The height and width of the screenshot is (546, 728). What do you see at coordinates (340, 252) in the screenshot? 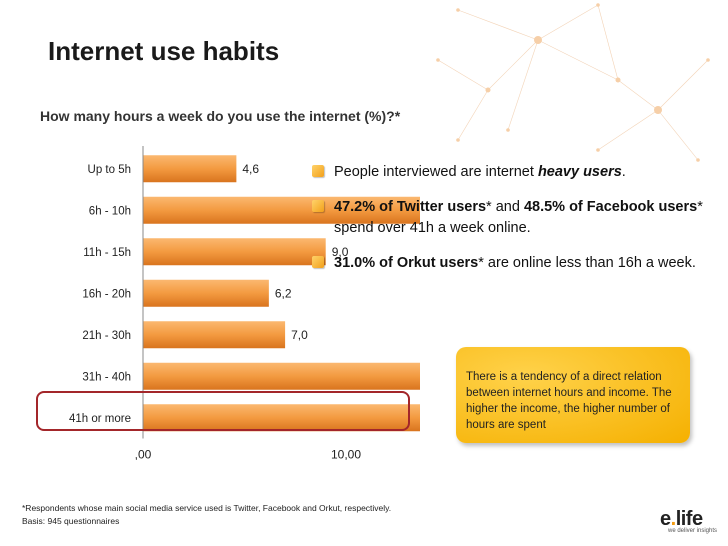
I see `value-label: 9,0` at bounding box center [340, 252].